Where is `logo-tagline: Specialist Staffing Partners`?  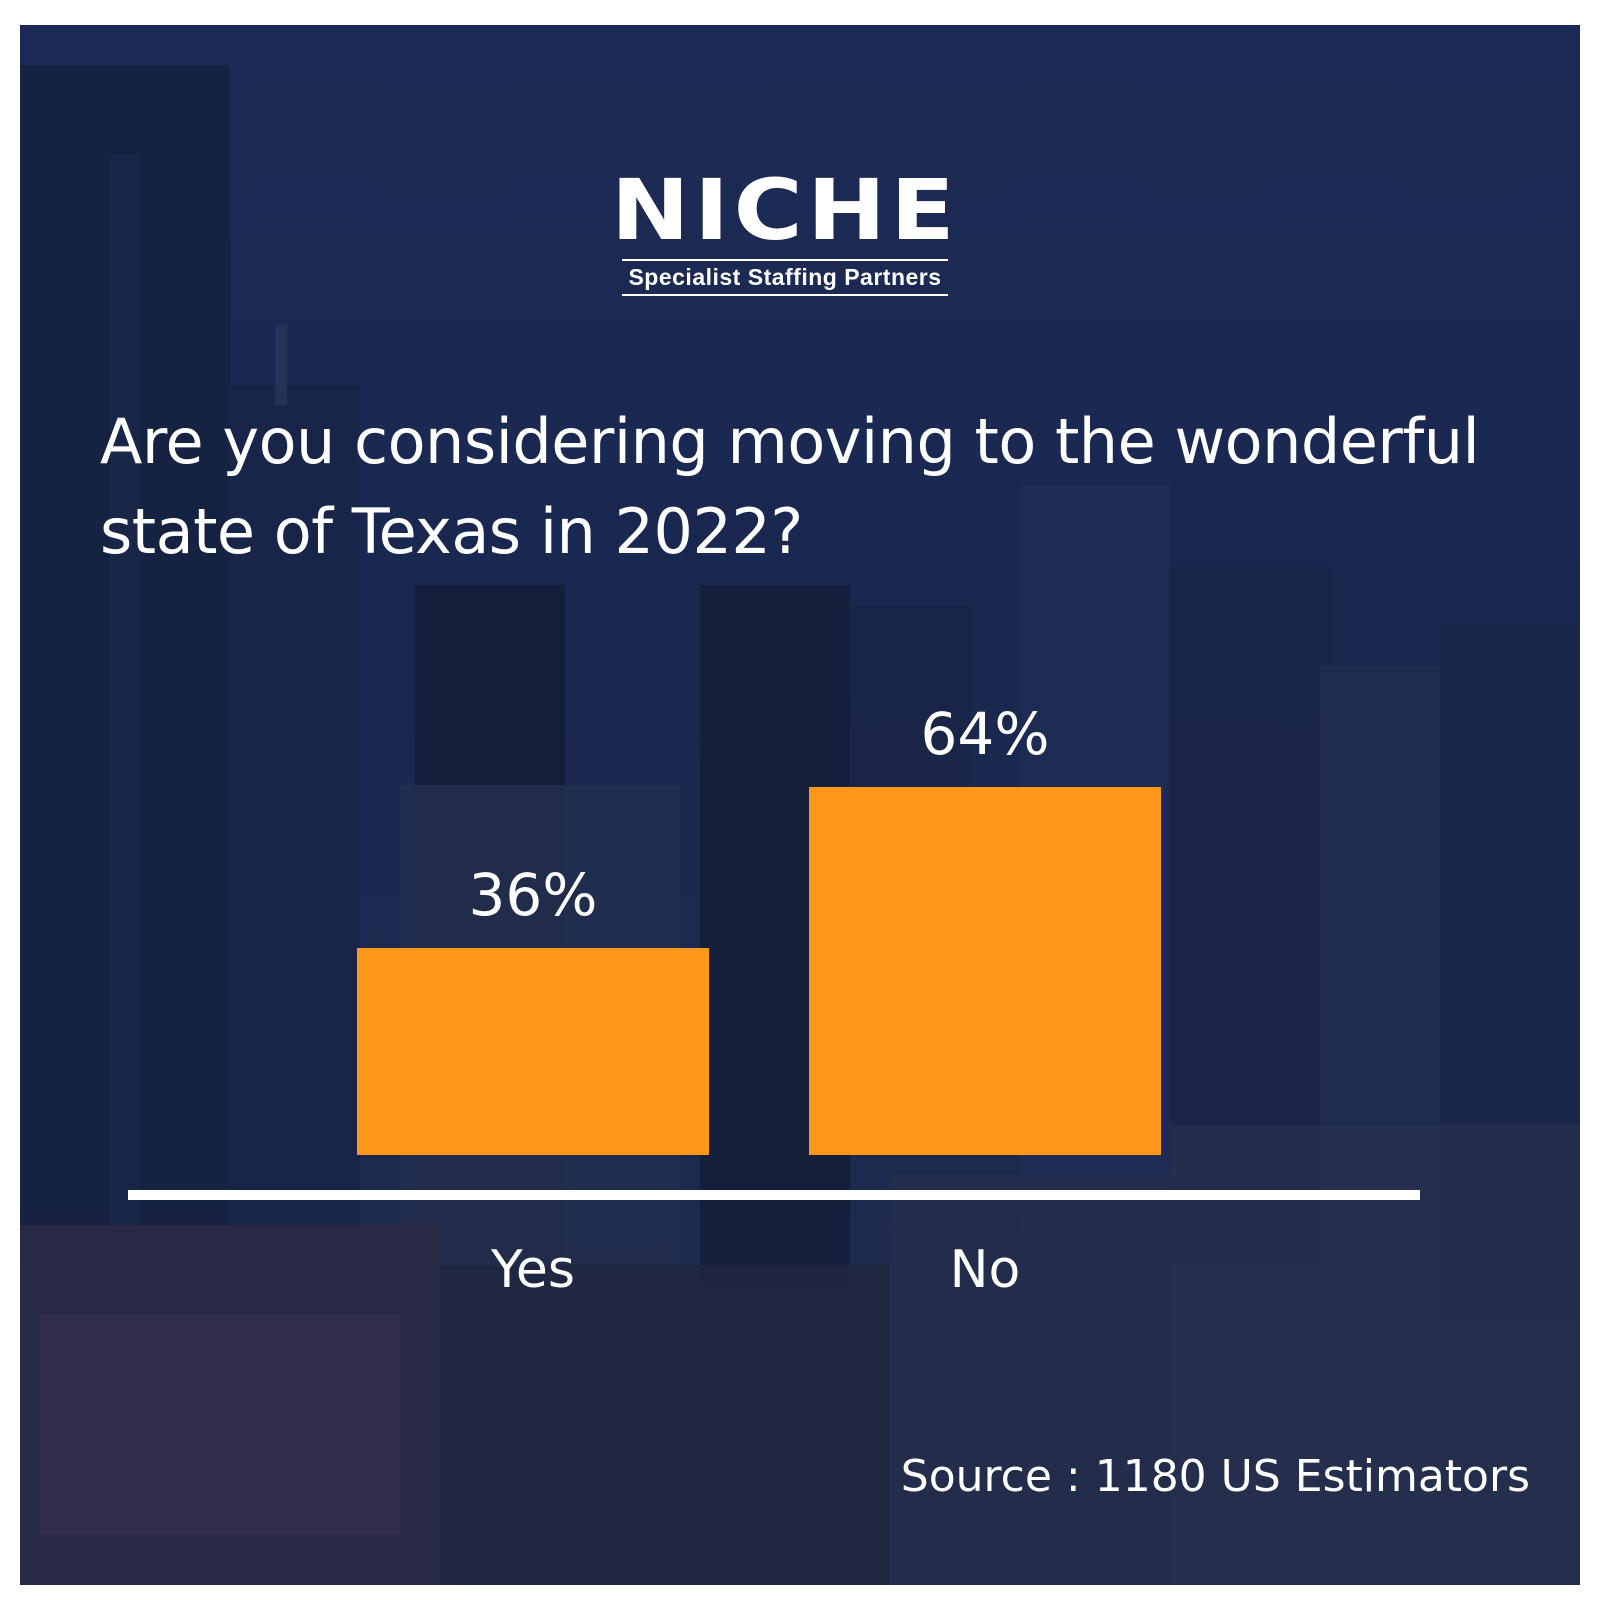 logo-tagline: Specialist Staffing Partners is located at coordinates (785, 277).